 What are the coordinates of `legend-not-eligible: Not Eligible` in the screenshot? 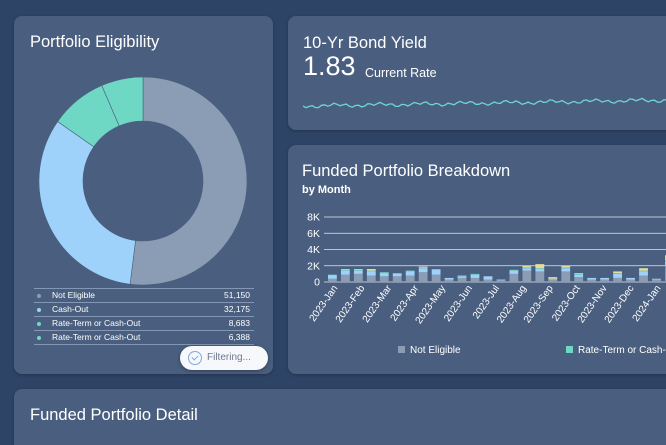 It's located at (429, 350).